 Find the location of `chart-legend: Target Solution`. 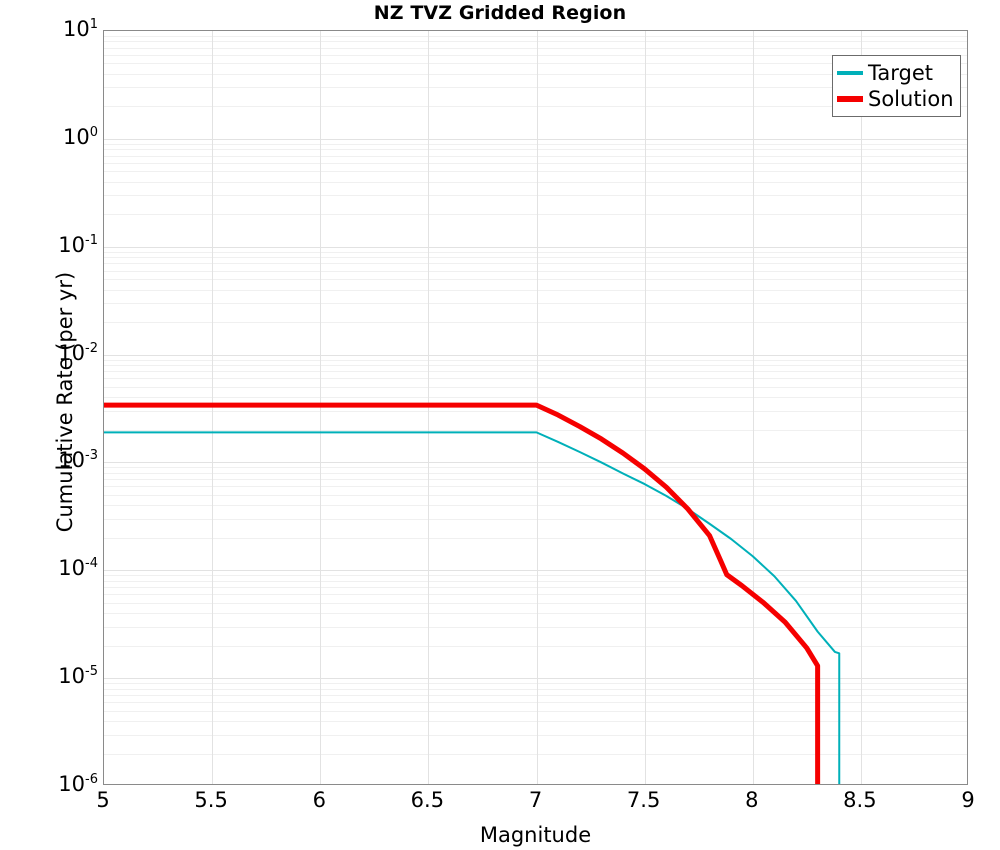

chart-legend: Target Solution is located at coordinates (896, 86).